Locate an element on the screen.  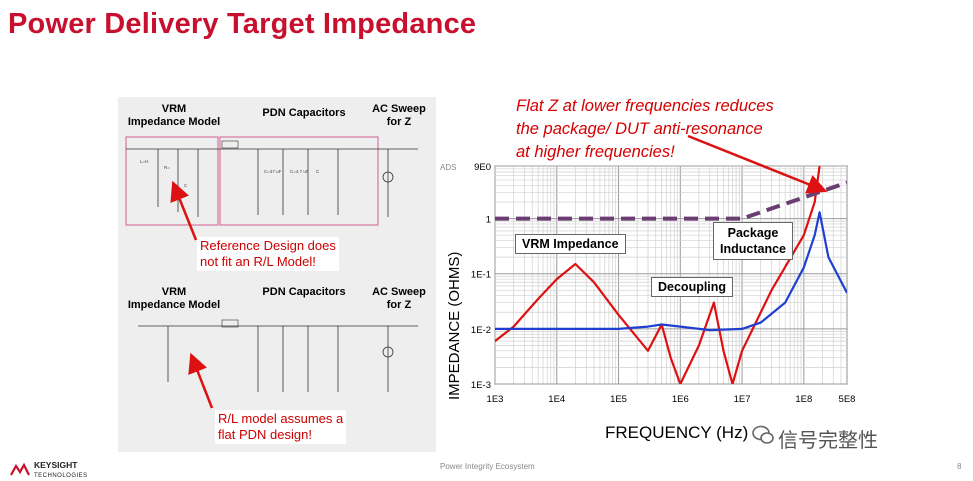
x-axis-label: FREQUENCY (Hz) is located at coordinates (676, 432).